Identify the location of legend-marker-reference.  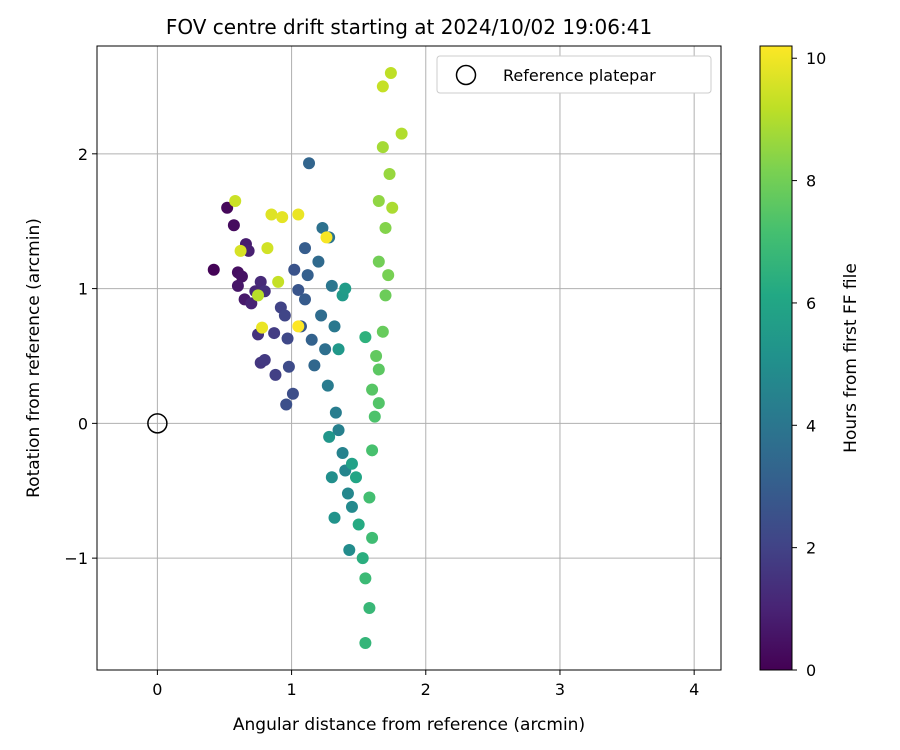
(466, 75).